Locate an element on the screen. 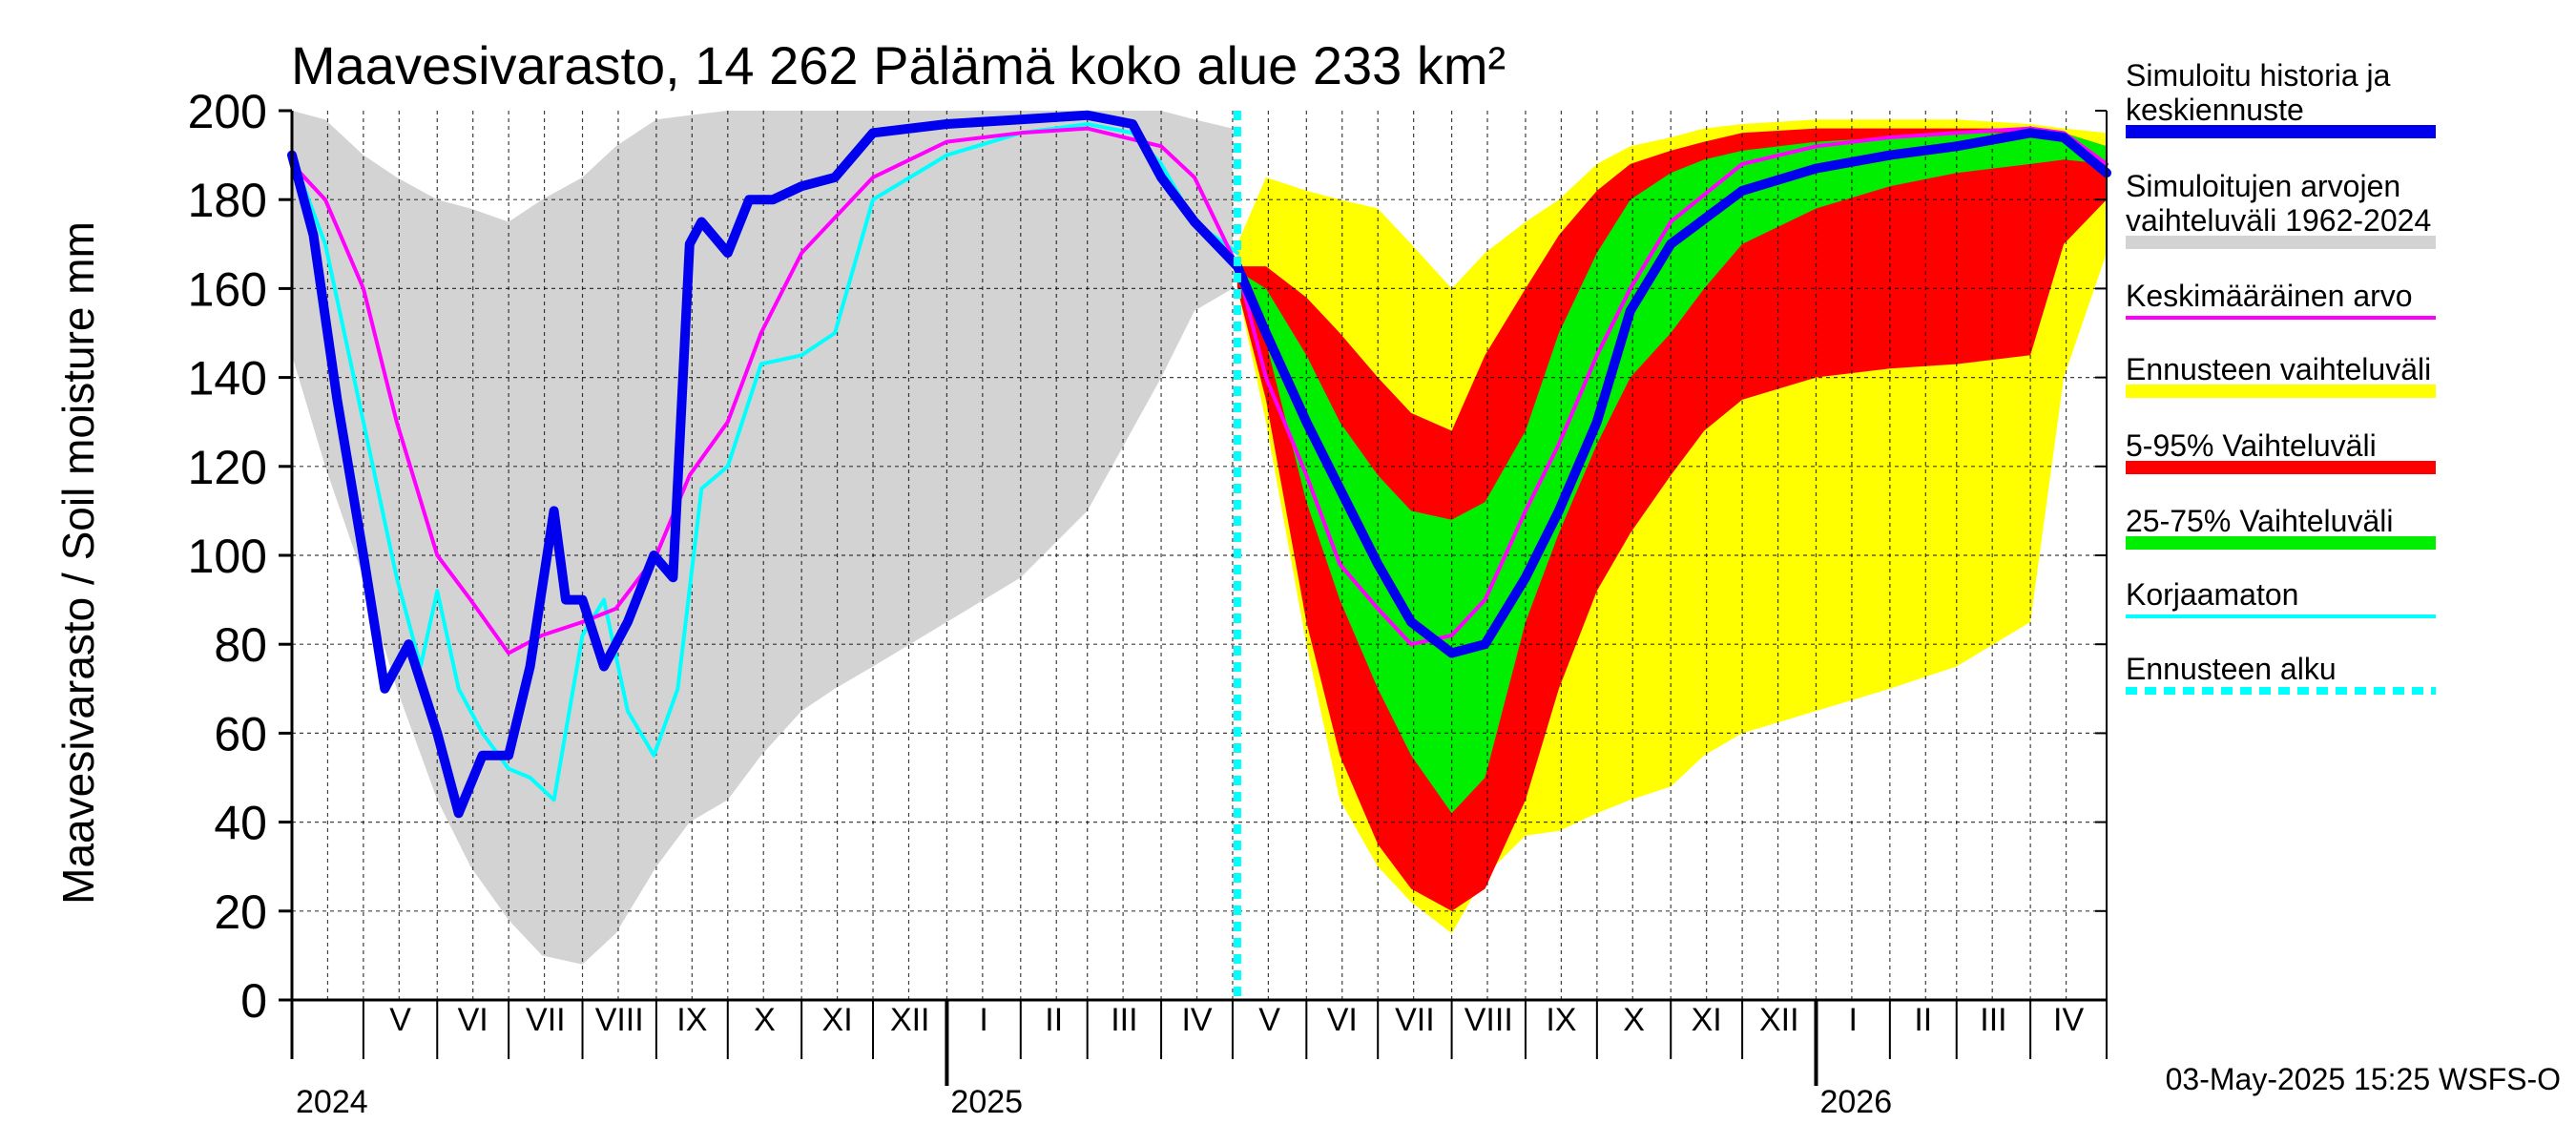  month-label-21: II is located at coordinates (1923, 1020).